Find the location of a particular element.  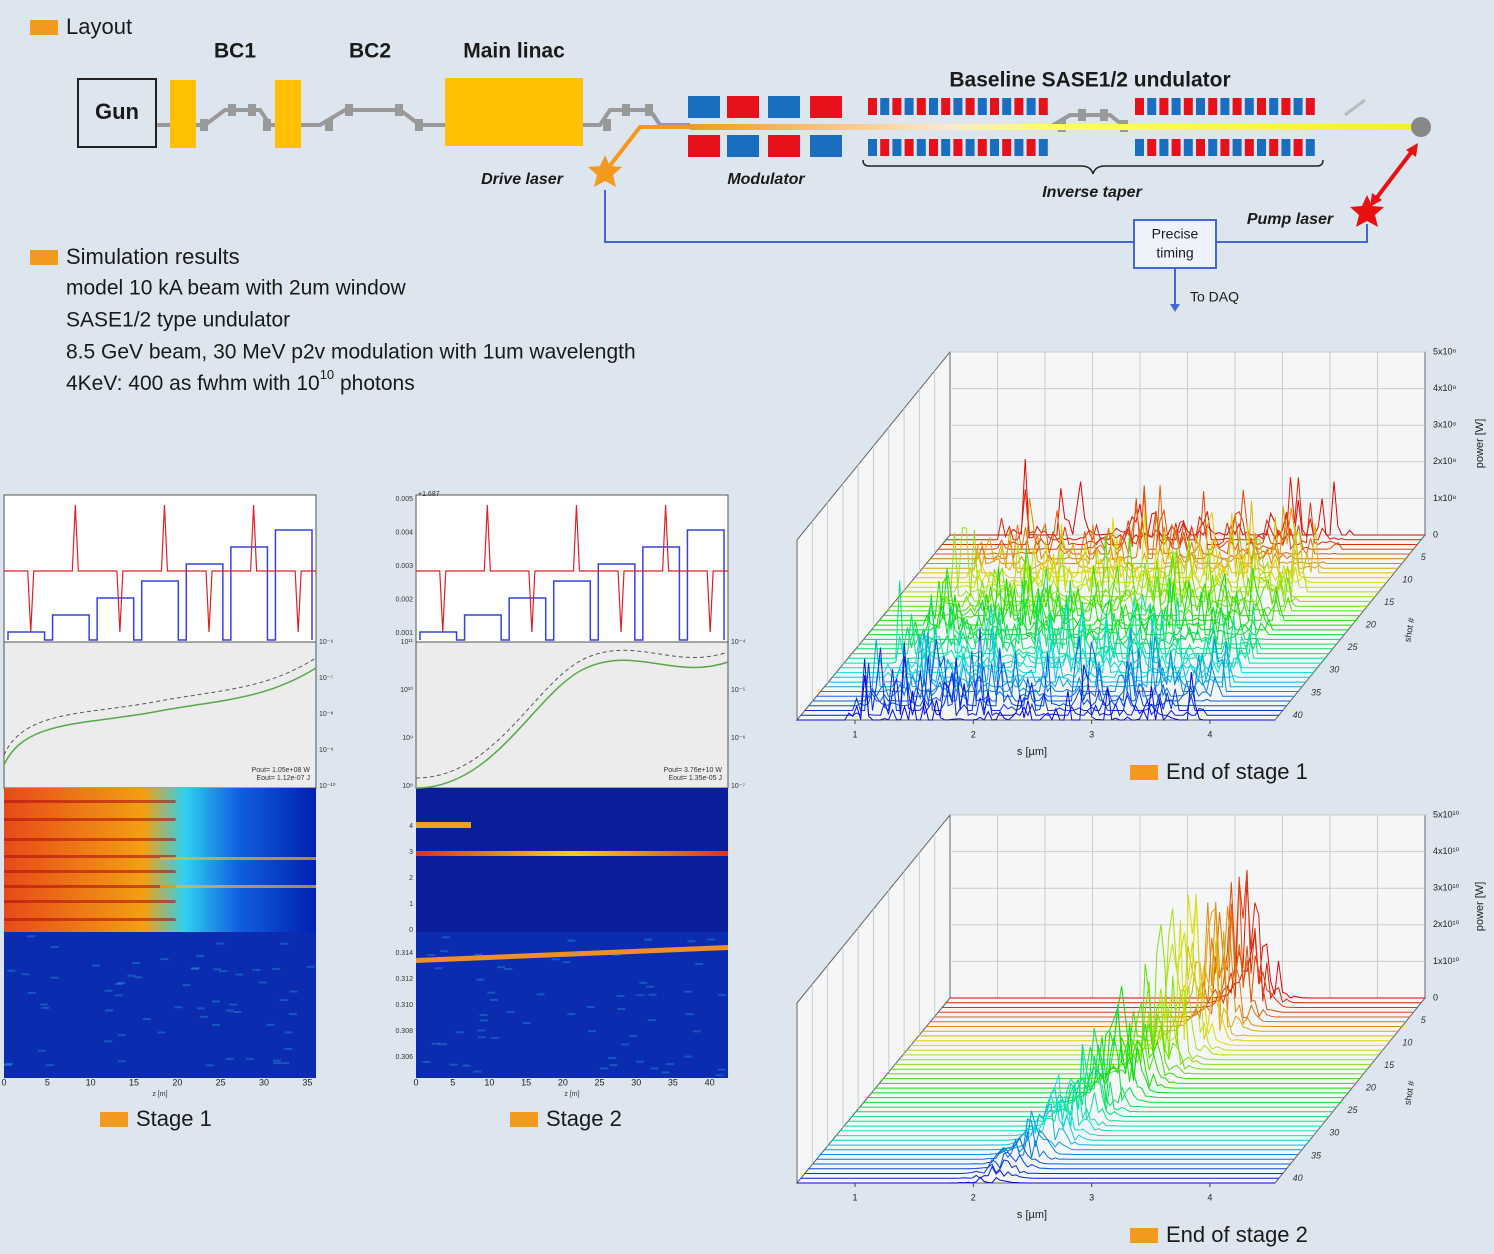

x-tick-label: 15 is located at coordinates (134, 1082).